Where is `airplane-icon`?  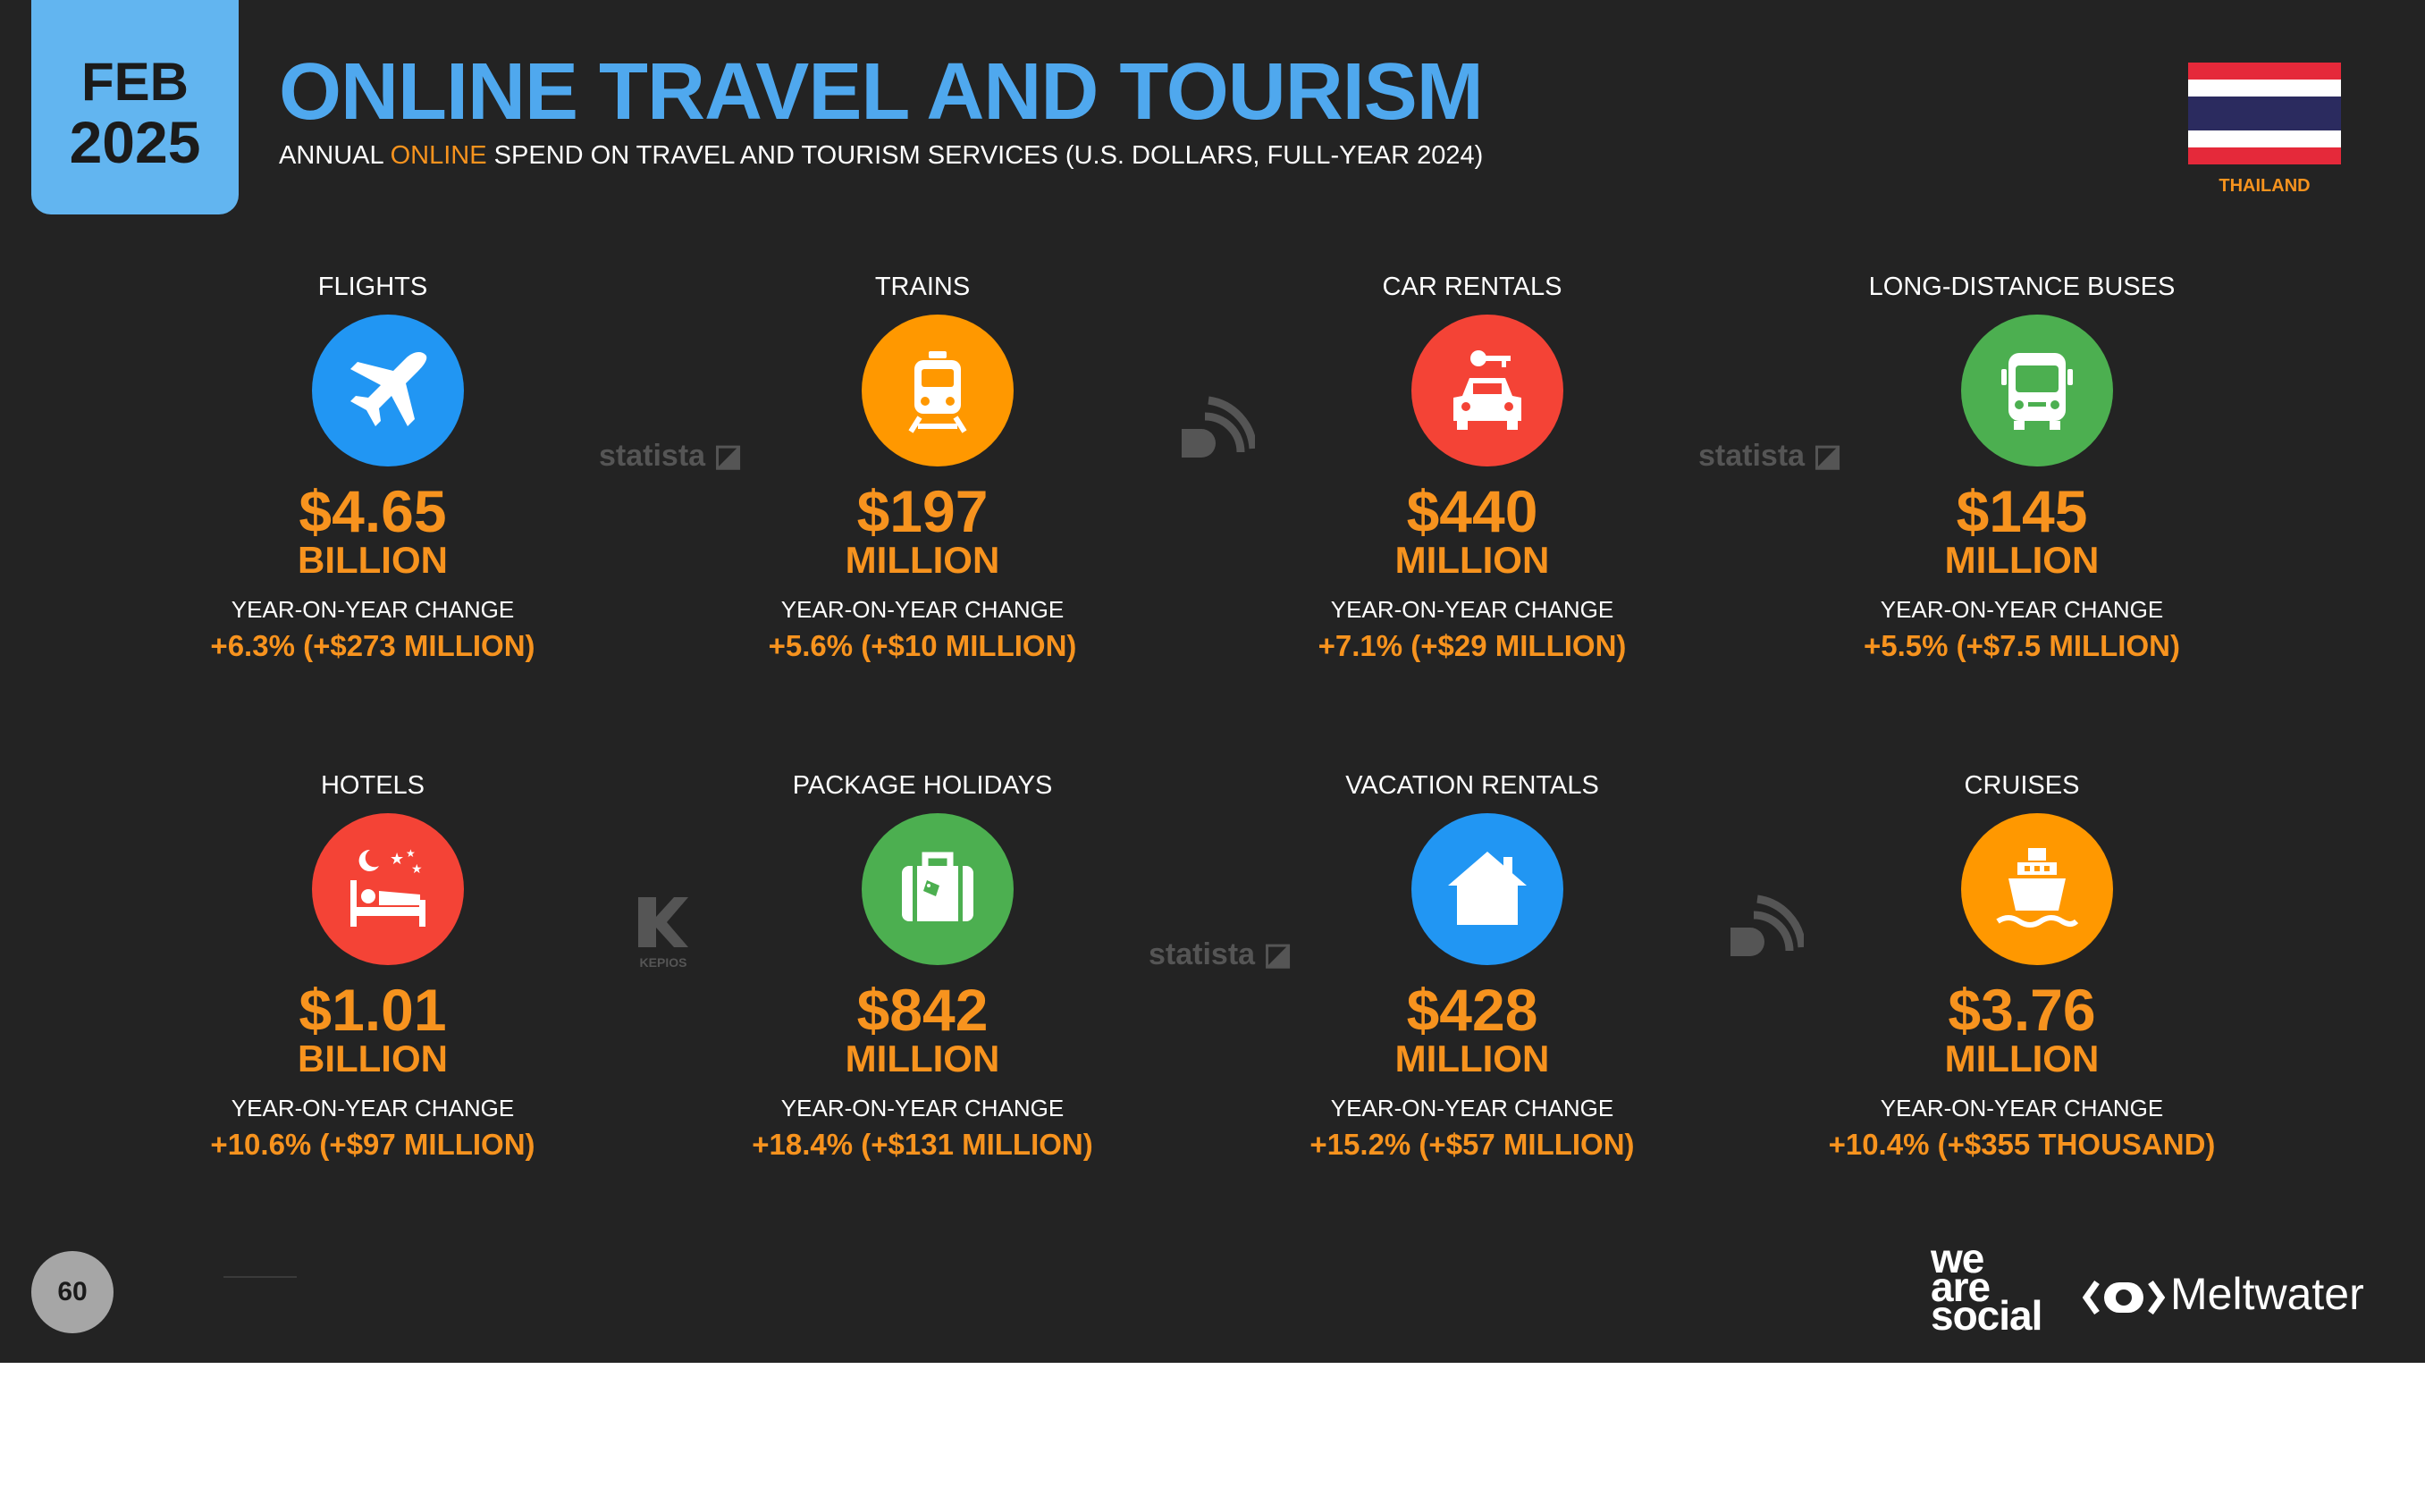
airplane-icon is located at coordinates (388, 390).